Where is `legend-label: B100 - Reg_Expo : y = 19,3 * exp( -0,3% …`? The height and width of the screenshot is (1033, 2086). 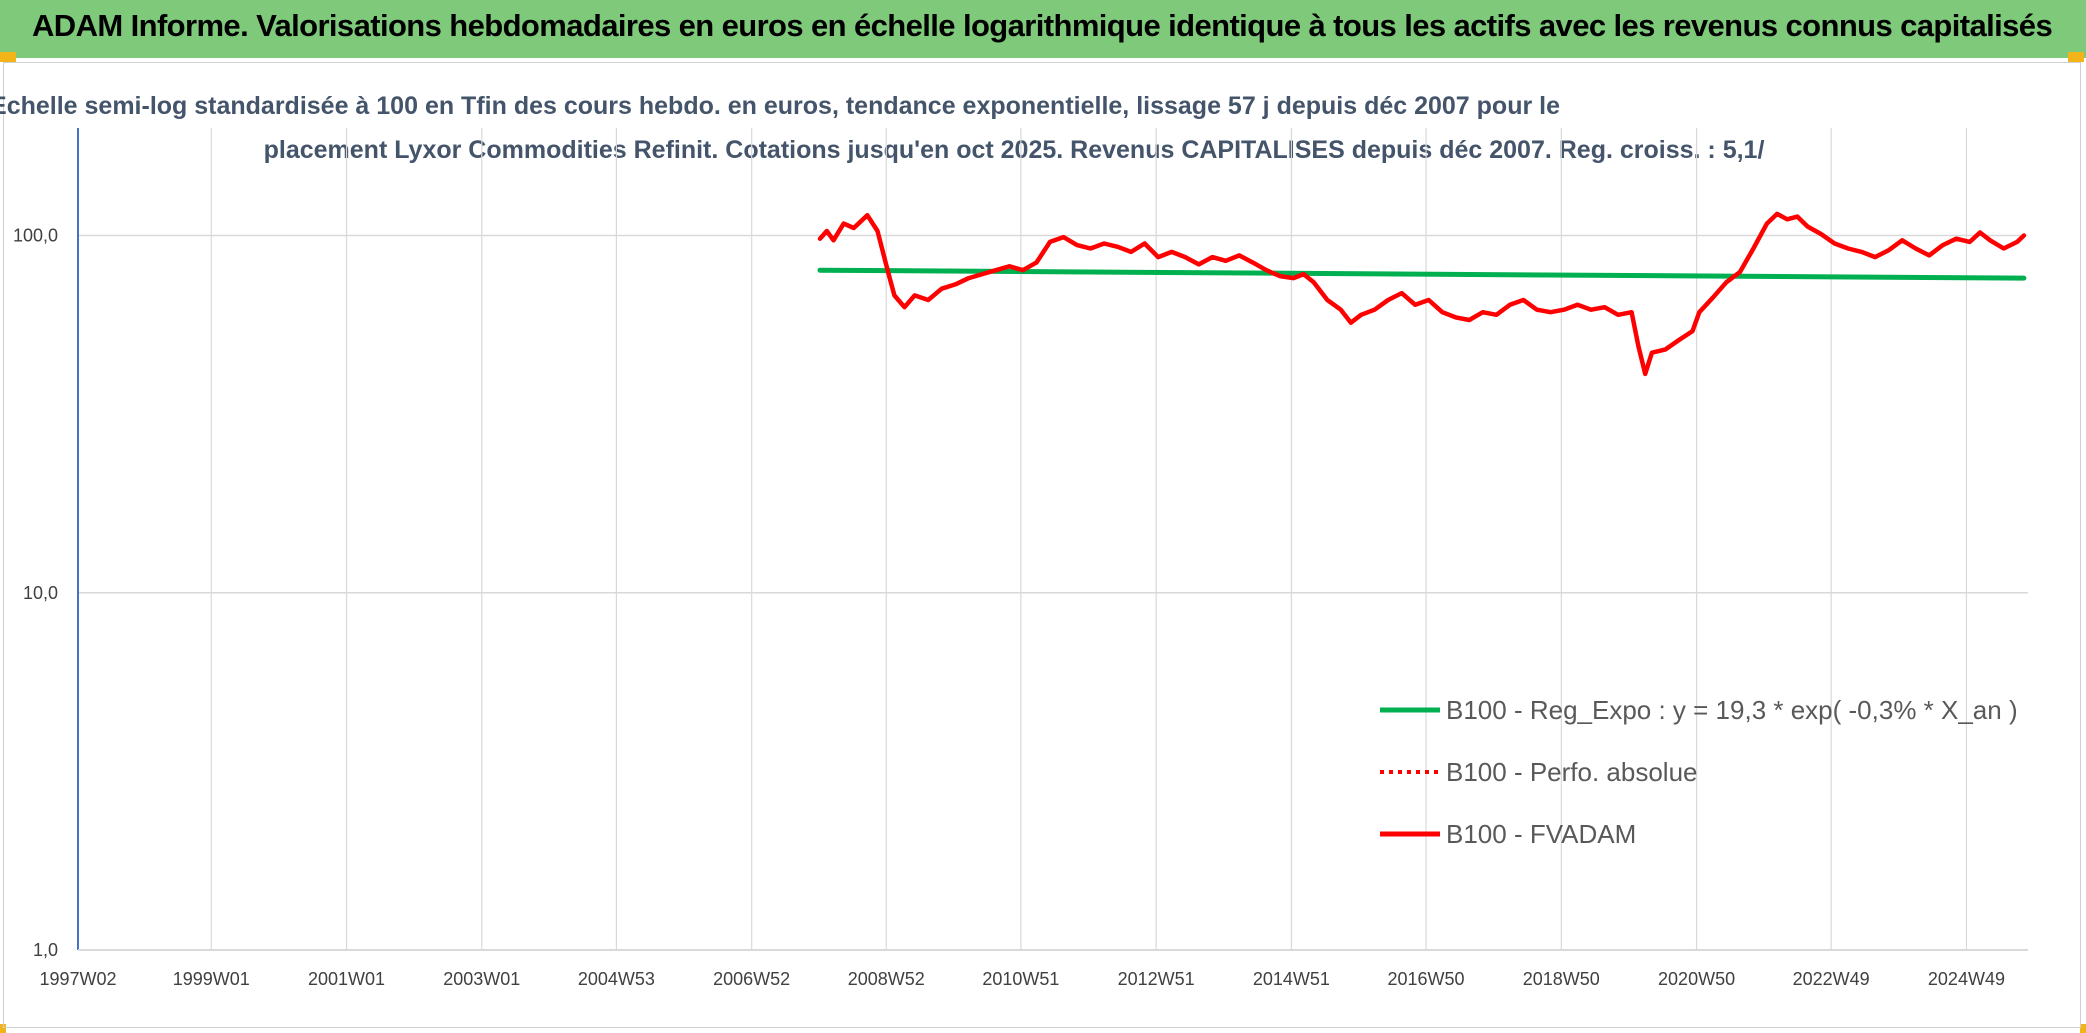
legend-label: B100 - Reg_Expo : y = 19,3 * exp( -0,3% … is located at coordinates (1732, 710).